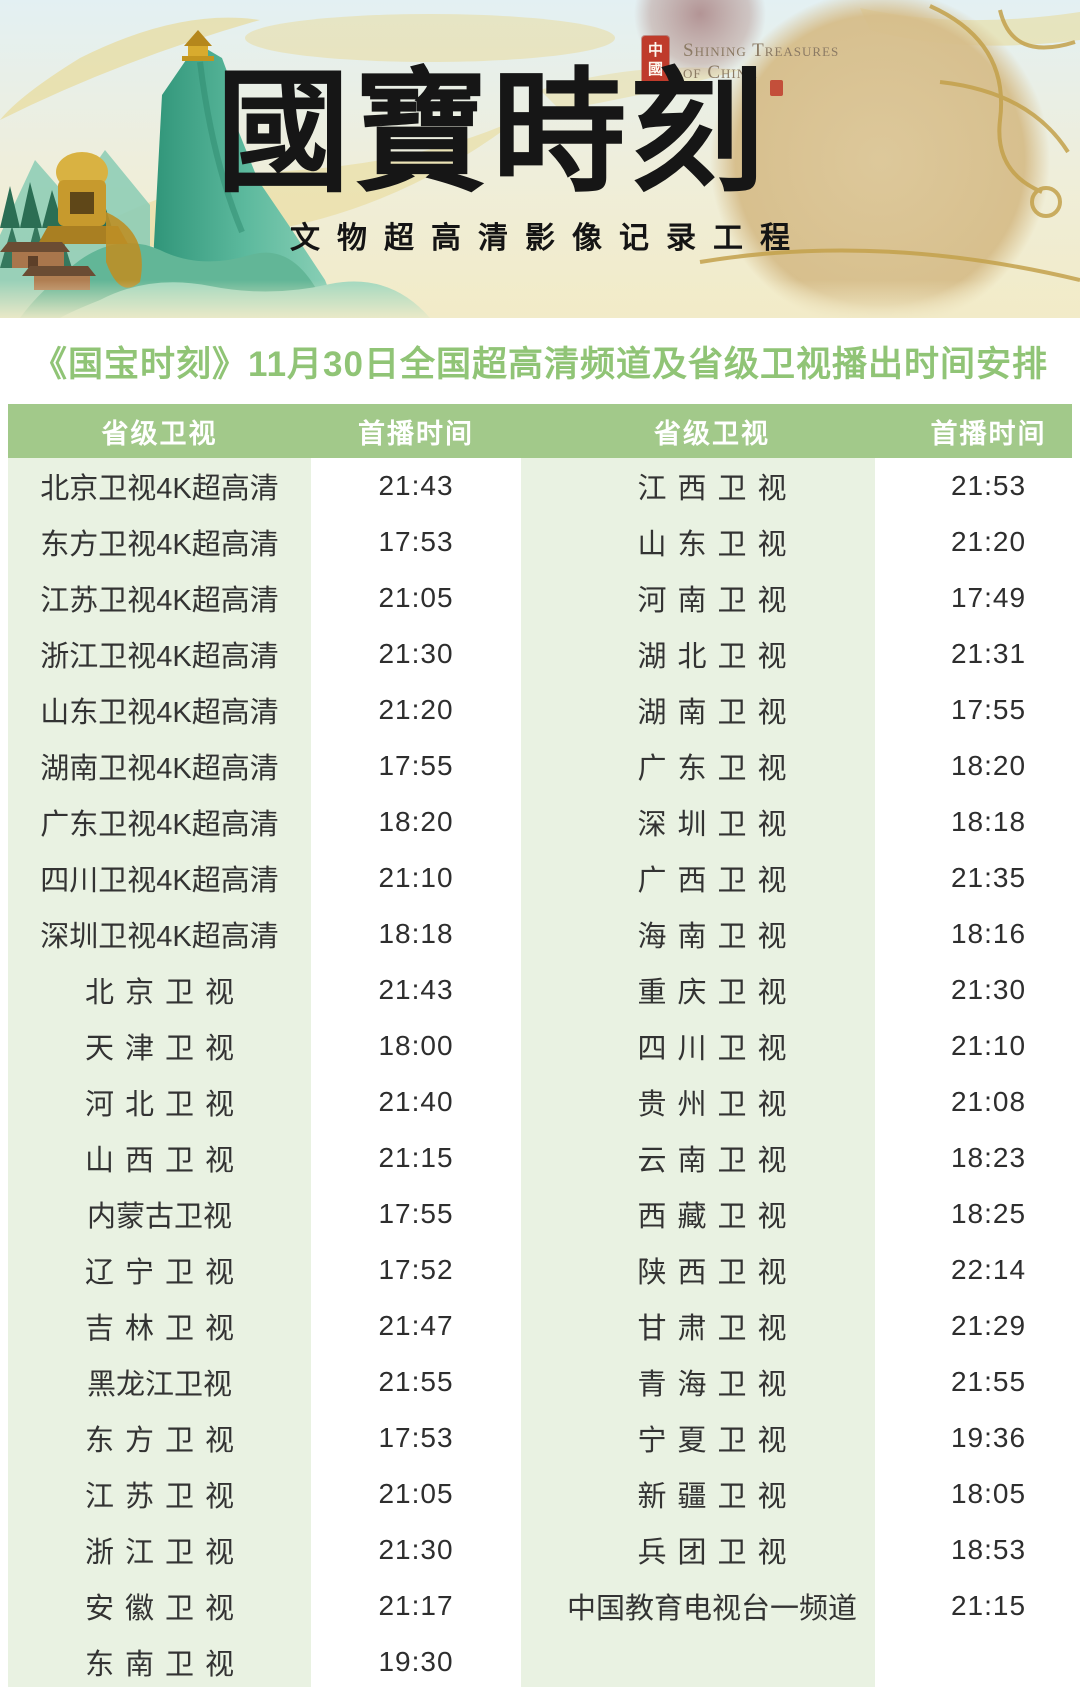 The width and height of the screenshot is (1080, 1687). What do you see at coordinates (973, 710) in the screenshot?
I see `time-cell-right: 17:55` at bounding box center [973, 710].